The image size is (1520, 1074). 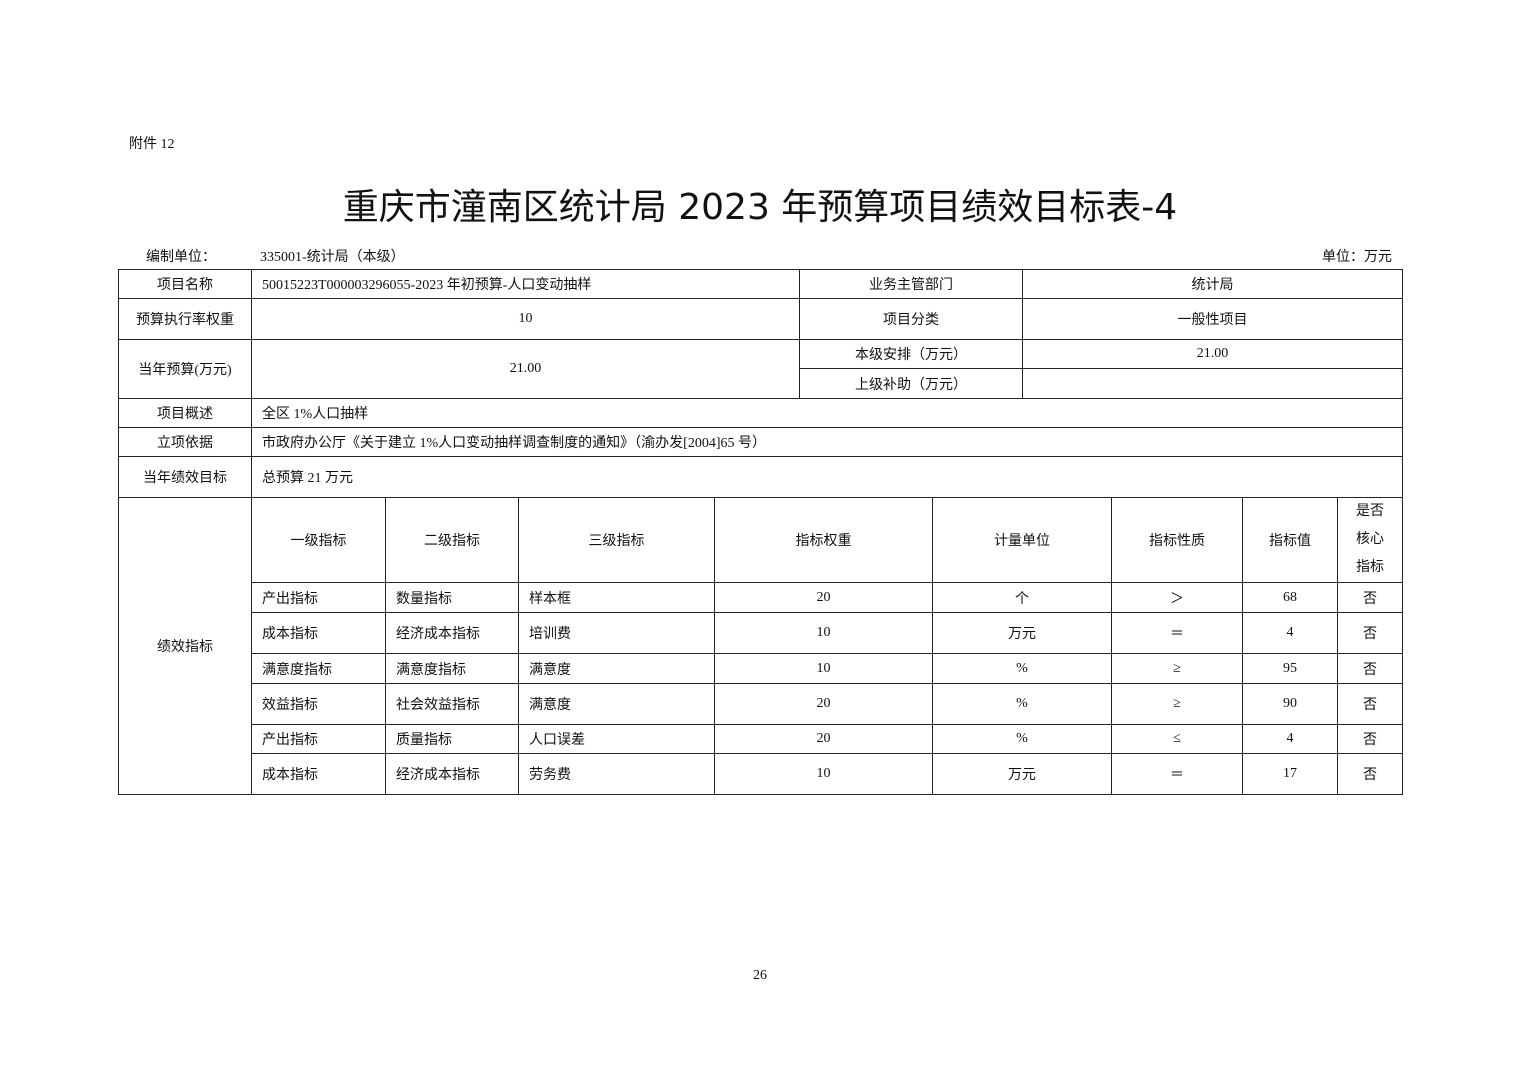 I want to click on column-header: 计量单位, so click(x=1022, y=540).